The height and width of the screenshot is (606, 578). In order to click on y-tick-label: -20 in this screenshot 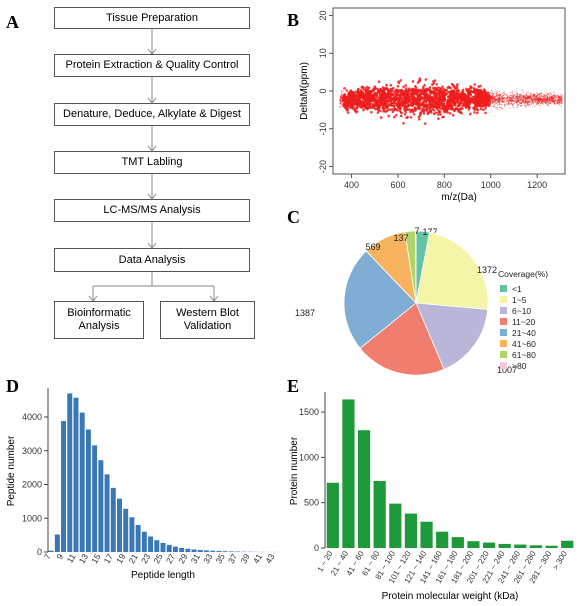, I will do `click(323, 166)`.